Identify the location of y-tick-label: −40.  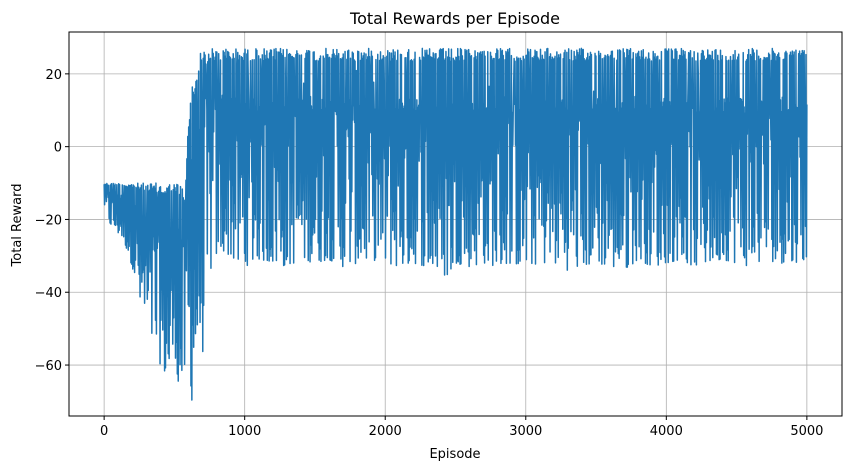
(48, 293).